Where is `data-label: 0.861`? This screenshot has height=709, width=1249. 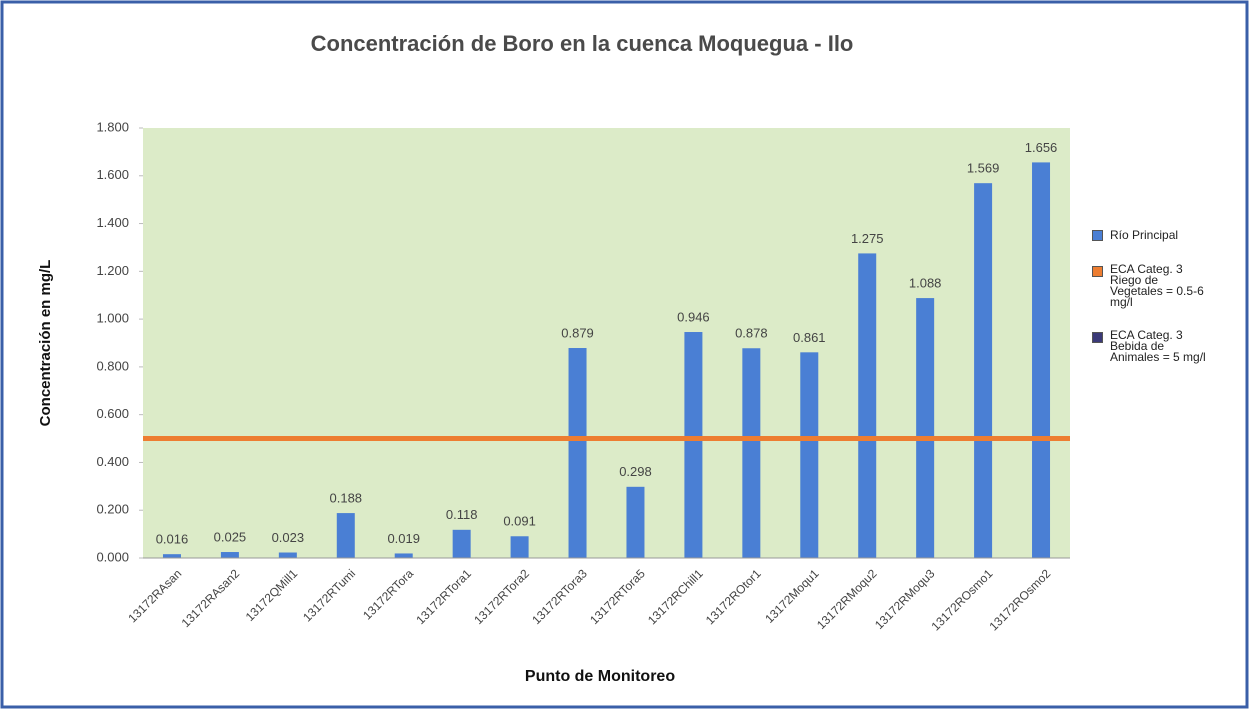 data-label: 0.861 is located at coordinates (809, 337).